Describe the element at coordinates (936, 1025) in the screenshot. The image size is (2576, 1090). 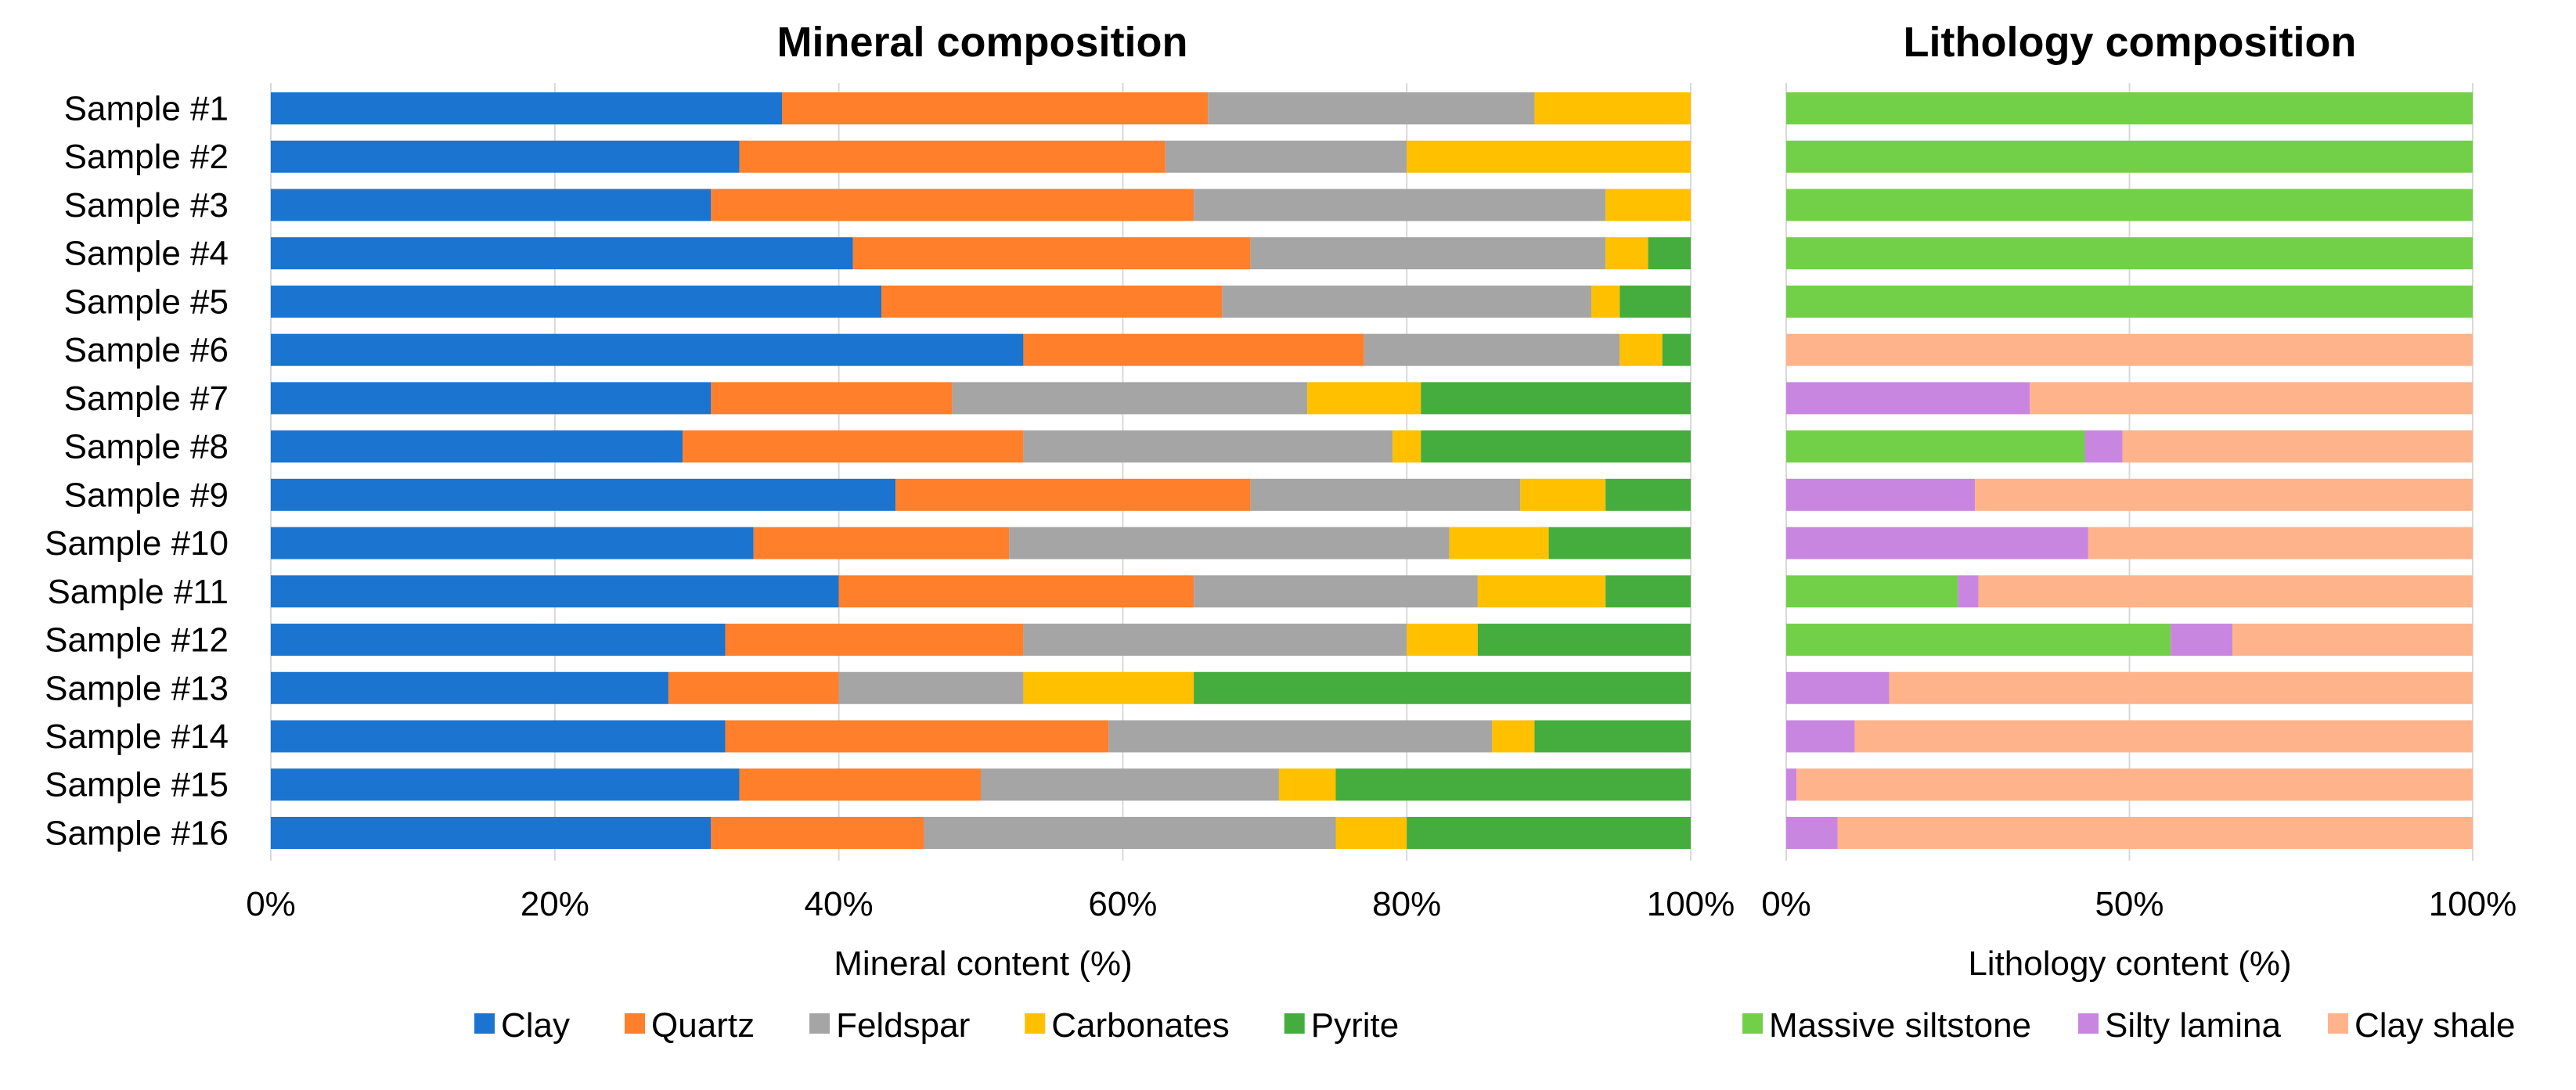
I see `mineral-legend: Clay Quartz Feldspar Carbonates Pyrite` at that location.